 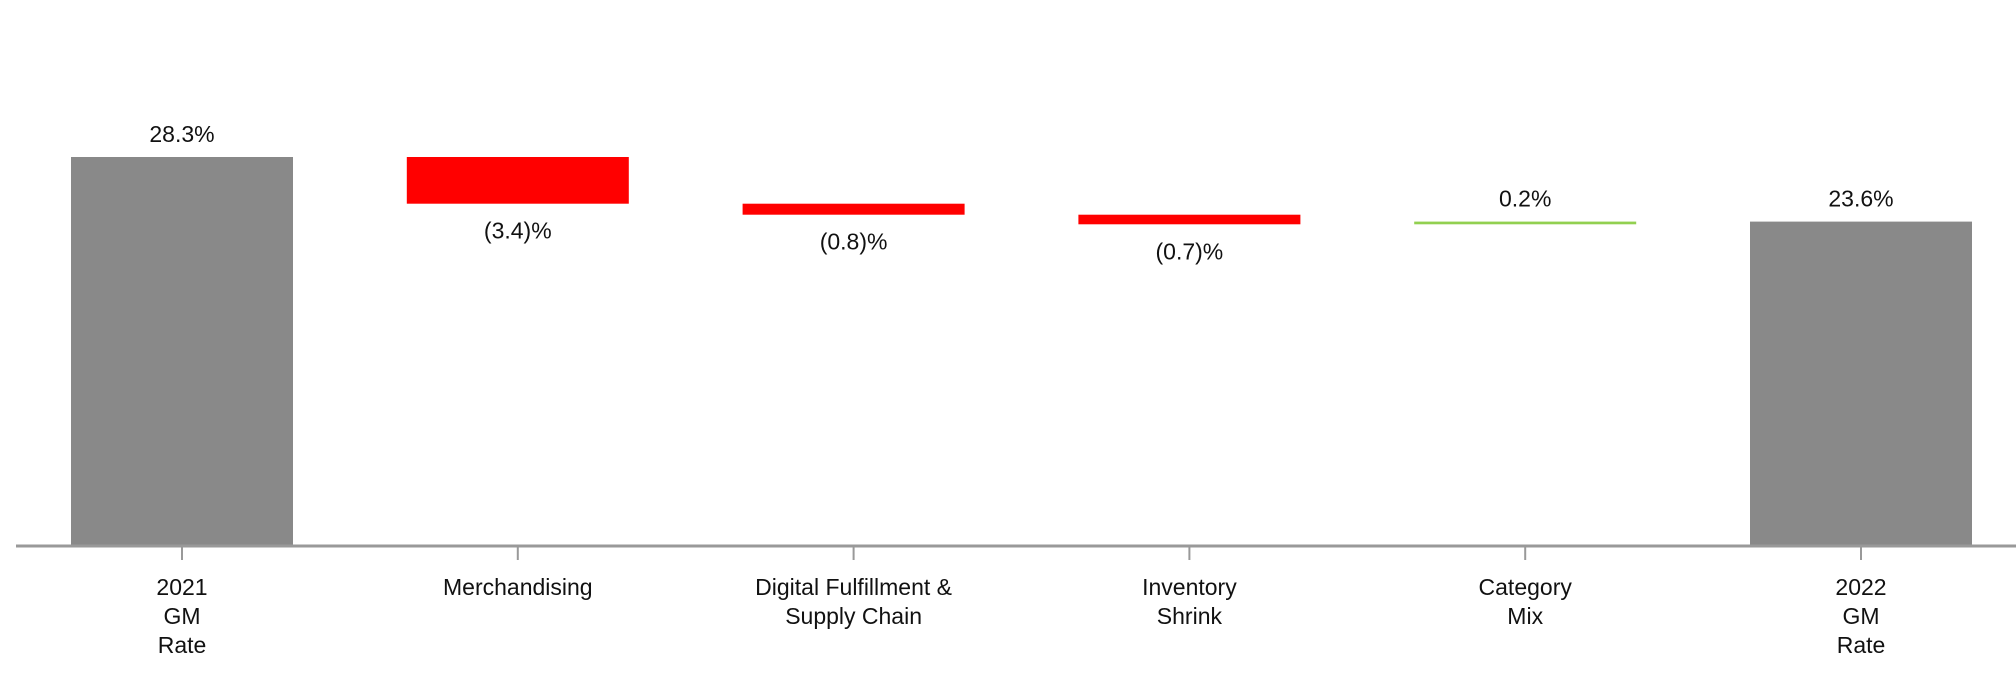 I want to click on value-label-3: (0.7)%, so click(x=1190, y=251).